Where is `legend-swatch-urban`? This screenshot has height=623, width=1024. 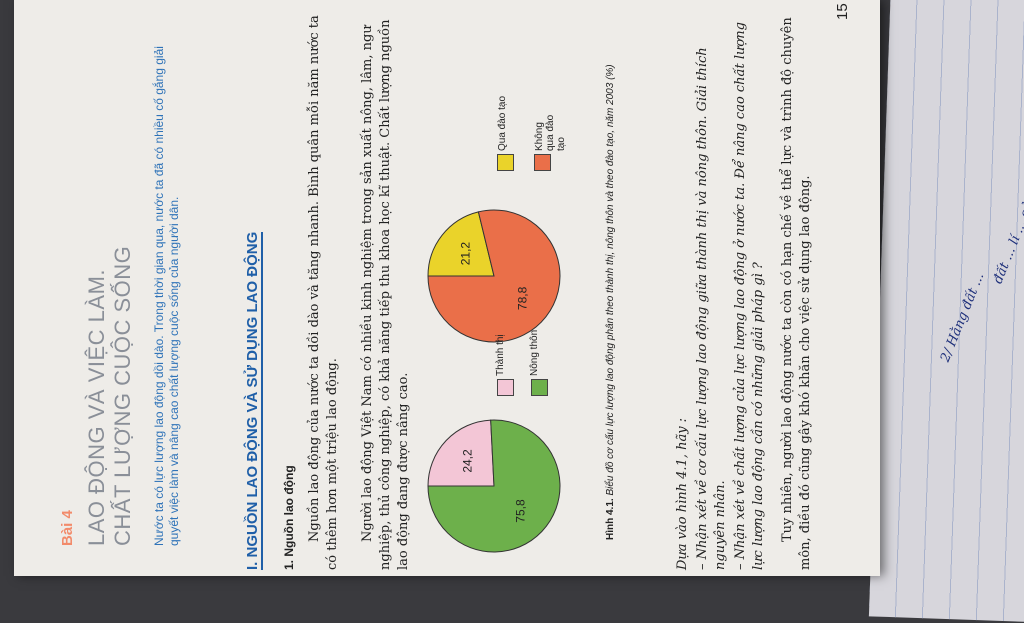 legend-swatch-urban is located at coordinates (505, 387).